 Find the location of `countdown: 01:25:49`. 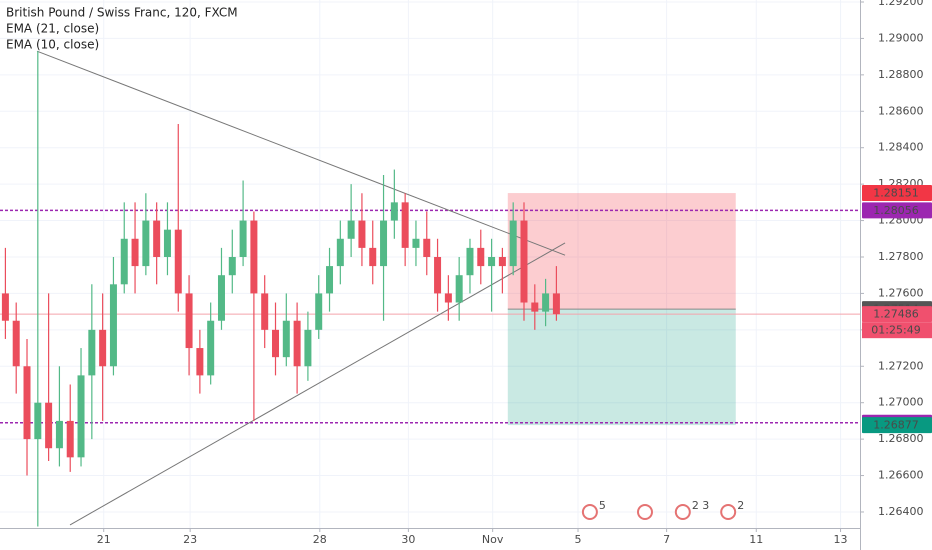

countdown: 01:25:49 is located at coordinates (895, 330).